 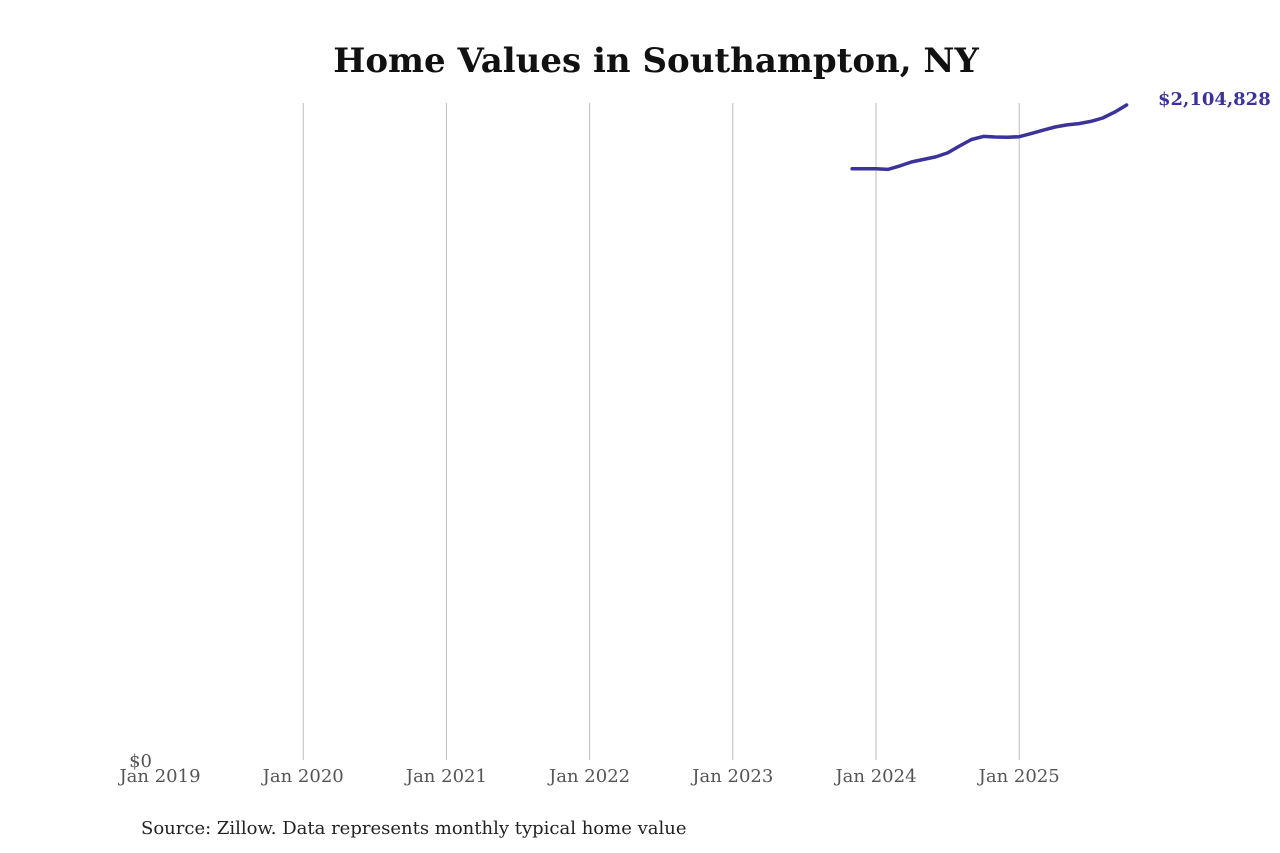 What do you see at coordinates (158, 776) in the screenshot?
I see `x-tick-label: Jan 2019` at bounding box center [158, 776].